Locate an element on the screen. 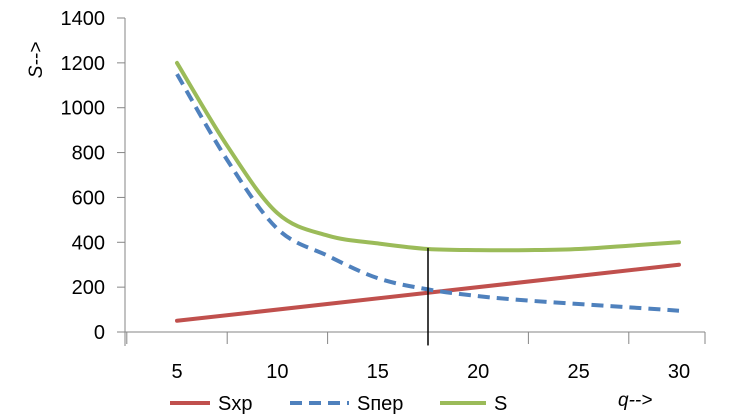 The width and height of the screenshot is (729, 414). legend-label: S is located at coordinates (500, 403).